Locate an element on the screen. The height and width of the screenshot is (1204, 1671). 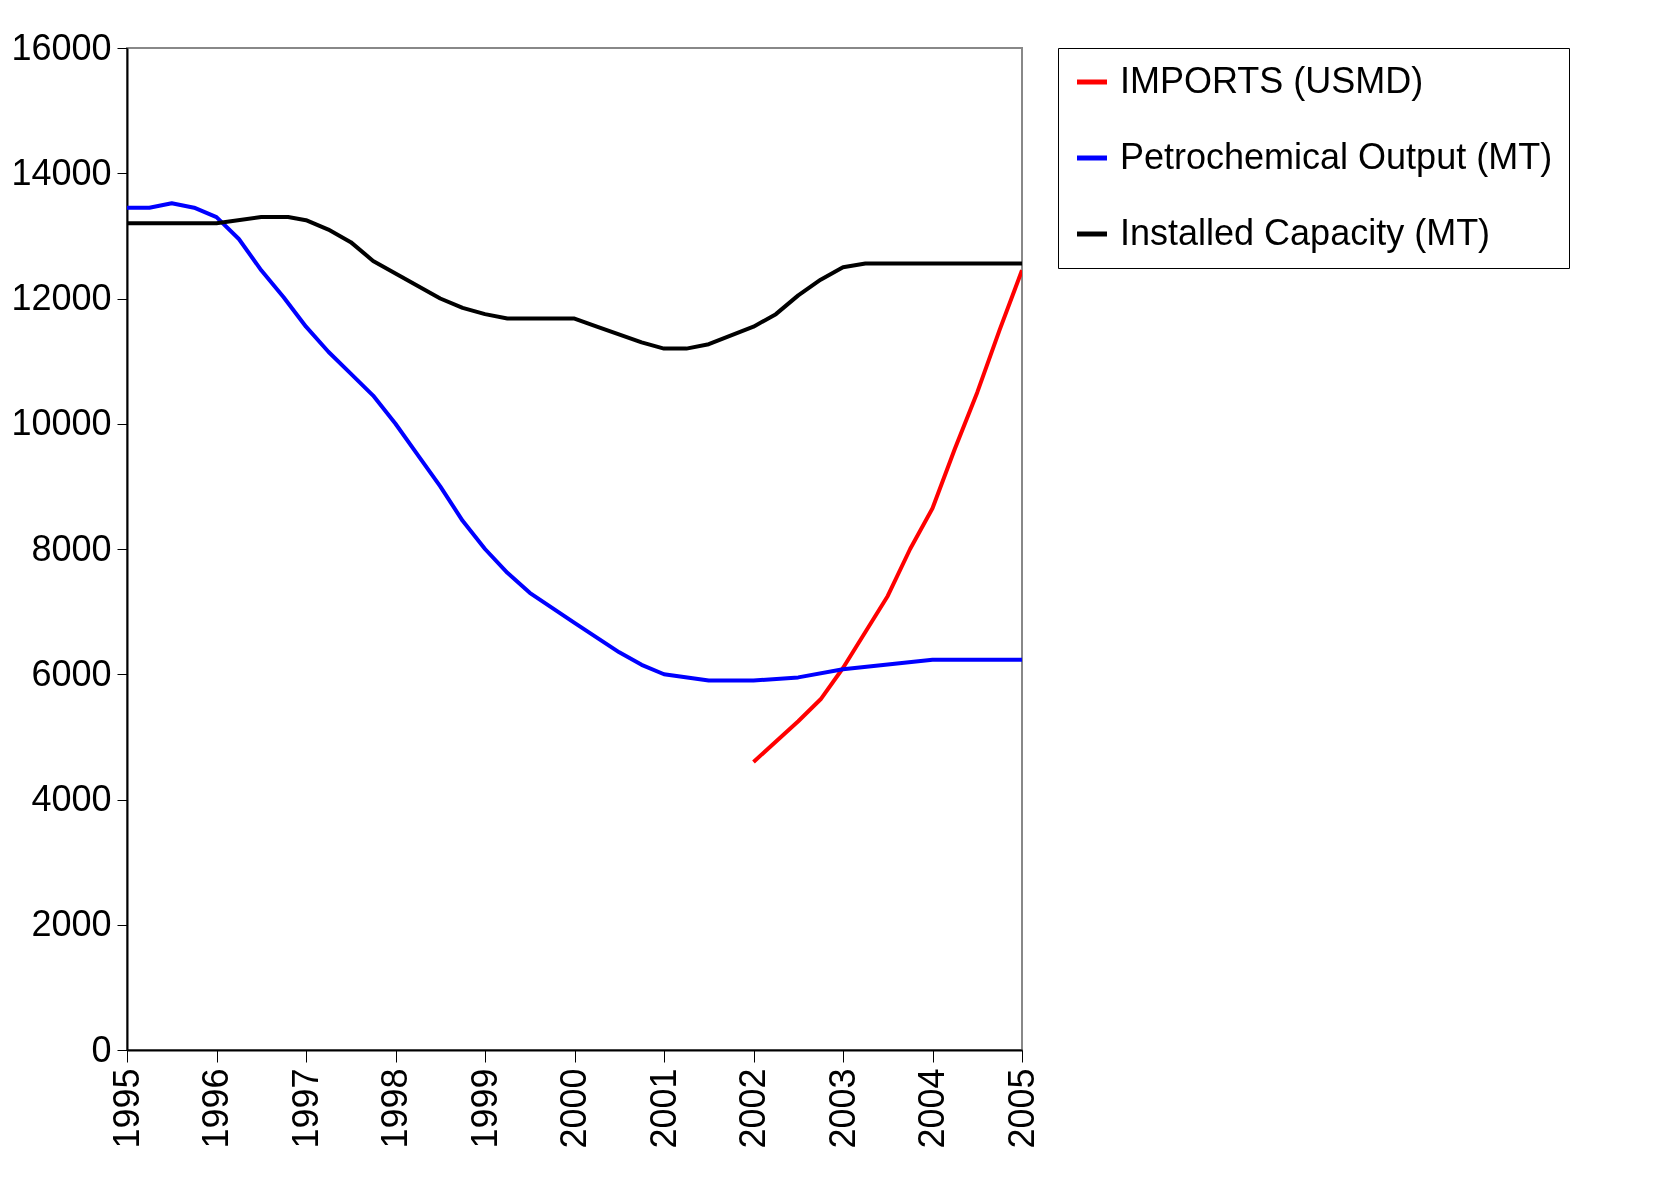
line-series is located at coordinates (886, 516).